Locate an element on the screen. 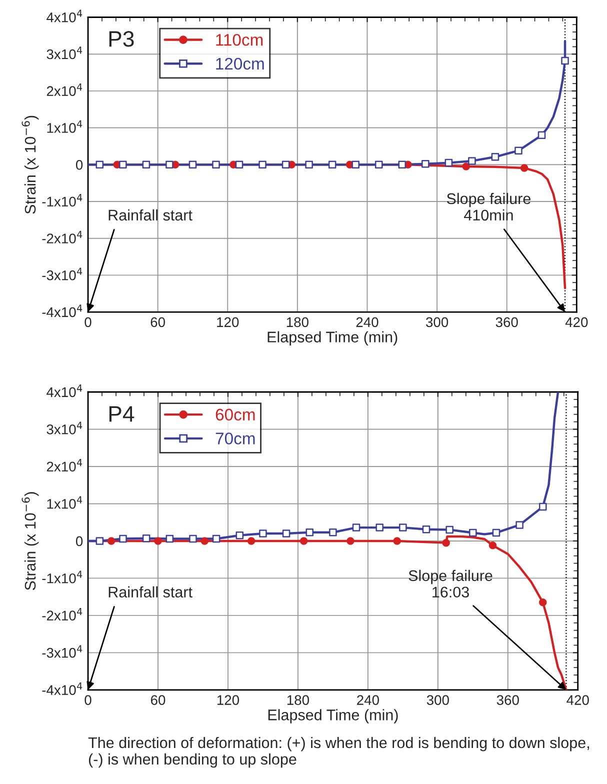  legend-label: 110cm is located at coordinates (239, 40).